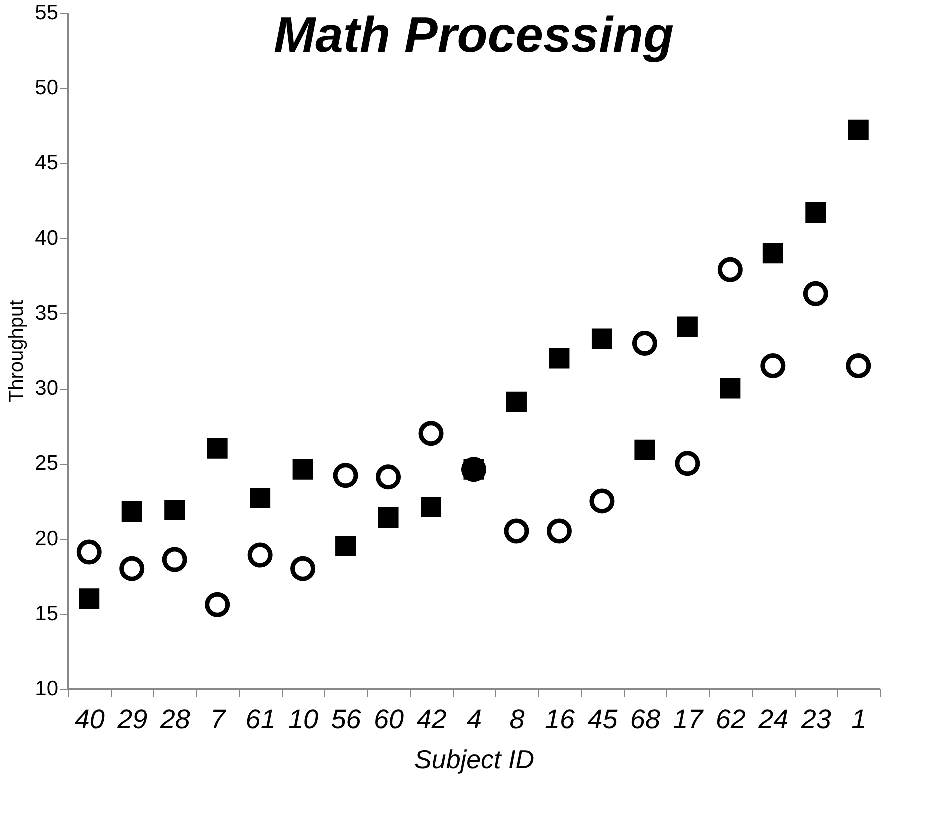  I want to click on y-tick-label: 10, so click(46, 689).